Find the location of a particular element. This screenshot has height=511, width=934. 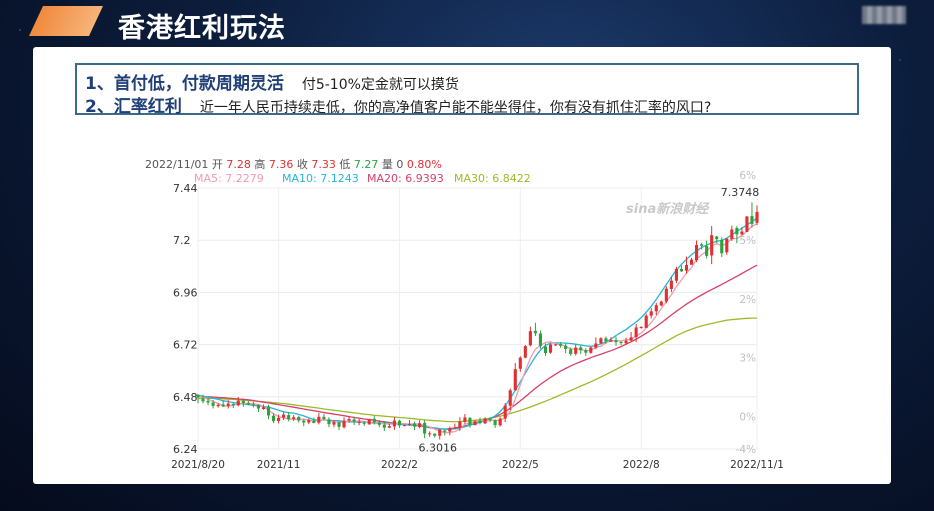

author-name: 黄凤仙 is located at coordinates (838, 473).